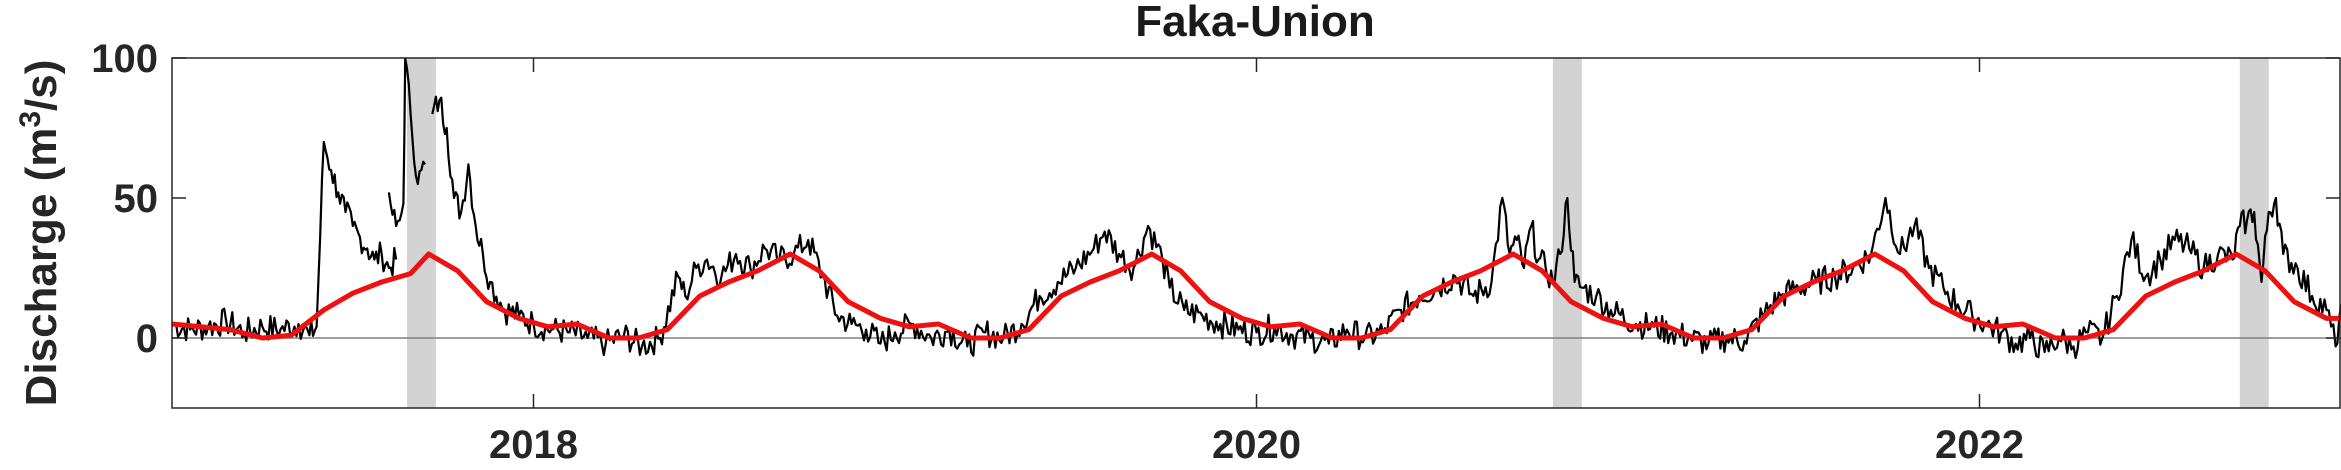 The height and width of the screenshot is (470, 2341). What do you see at coordinates (1979, 445) in the screenshot?
I see `x-tick-label: 2022` at bounding box center [1979, 445].